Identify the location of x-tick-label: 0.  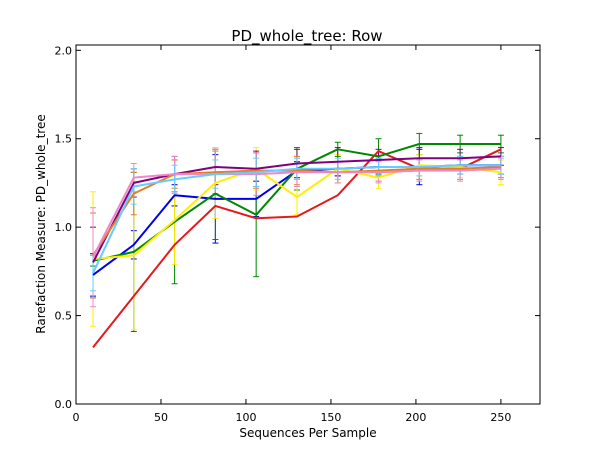
(76, 417).